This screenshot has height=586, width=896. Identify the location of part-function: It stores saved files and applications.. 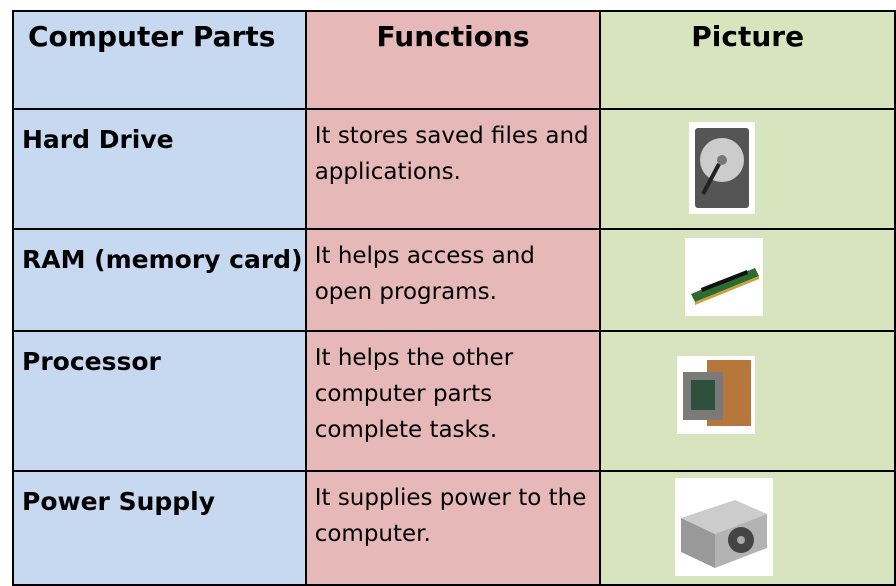
(453, 169).